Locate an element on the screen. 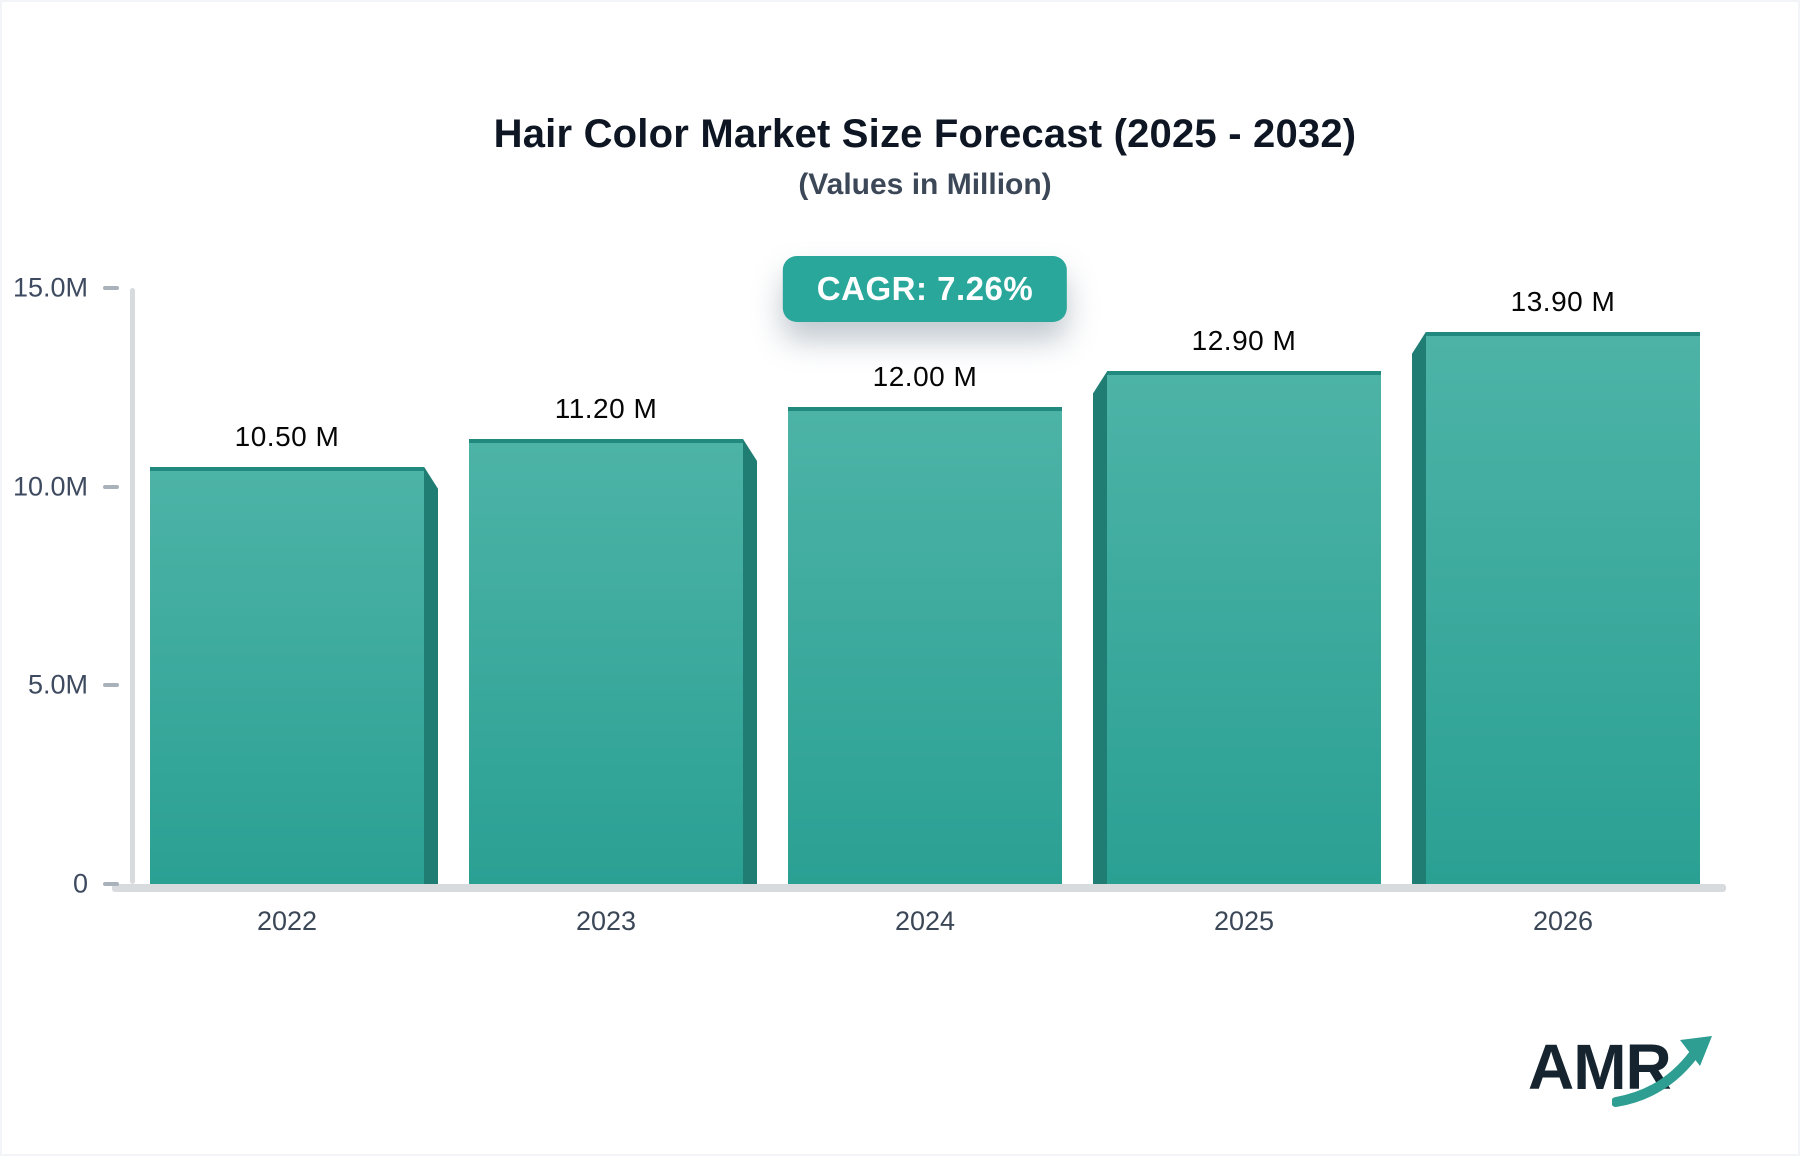  y-tick-label: 10.0M is located at coordinates (50, 486).